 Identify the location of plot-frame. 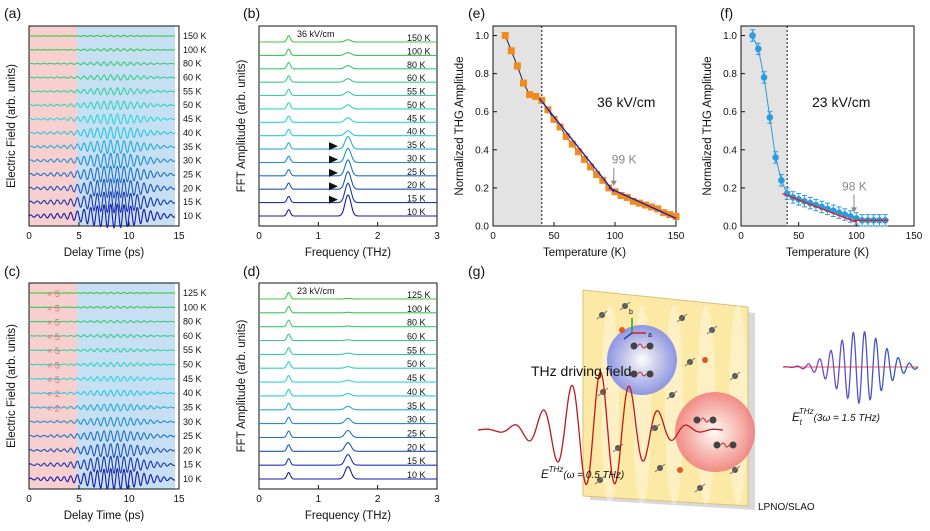
(827, 126).